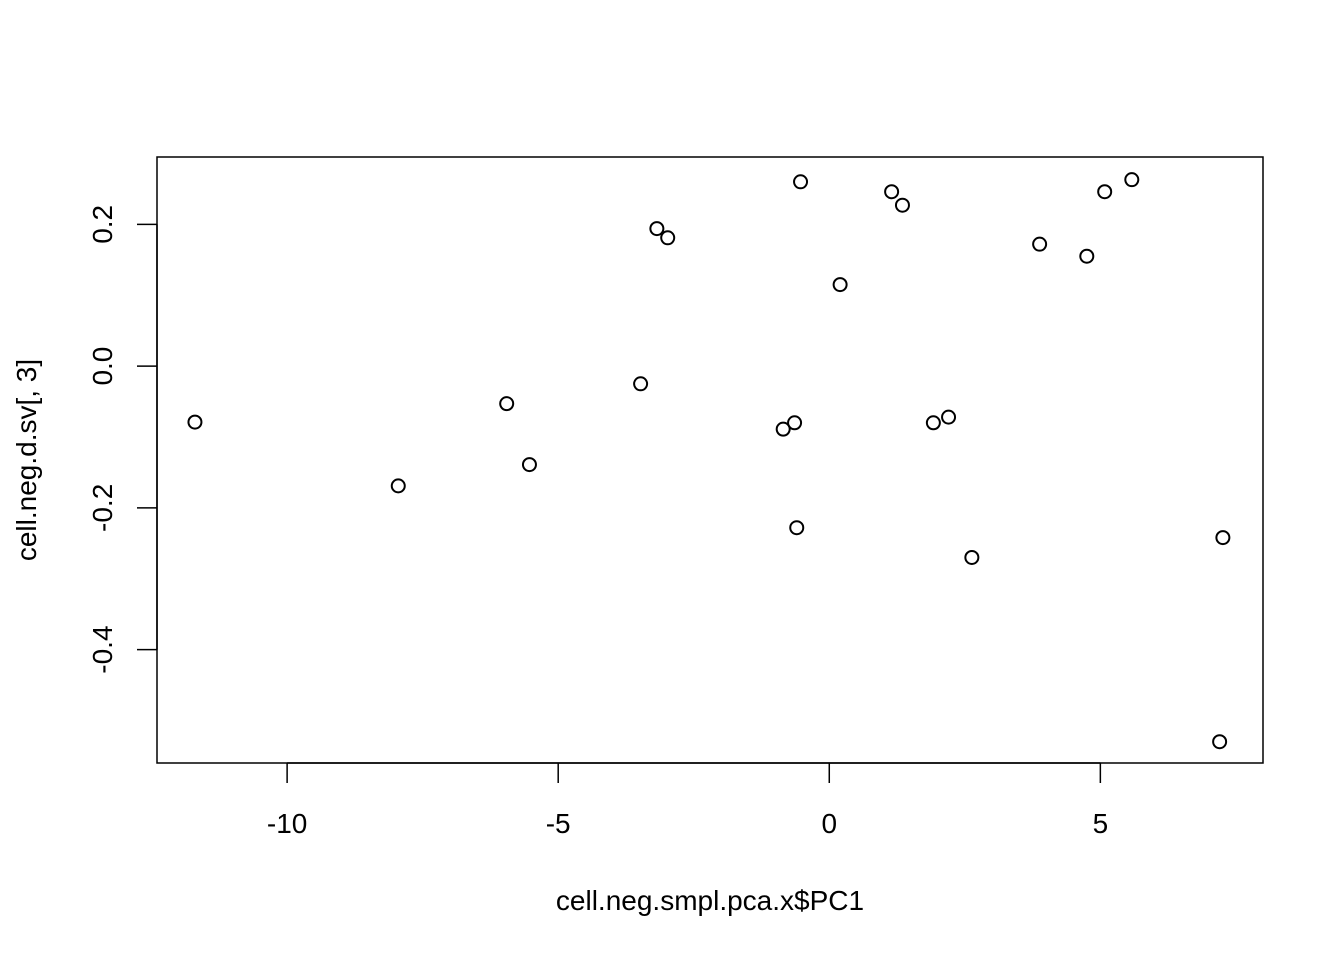 The width and height of the screenshot is (1344, 960). What do you see at coordinates (1101, 823) in the screenshot?
I see `x-tick-label: 5` at bounding box center [1101, 823].